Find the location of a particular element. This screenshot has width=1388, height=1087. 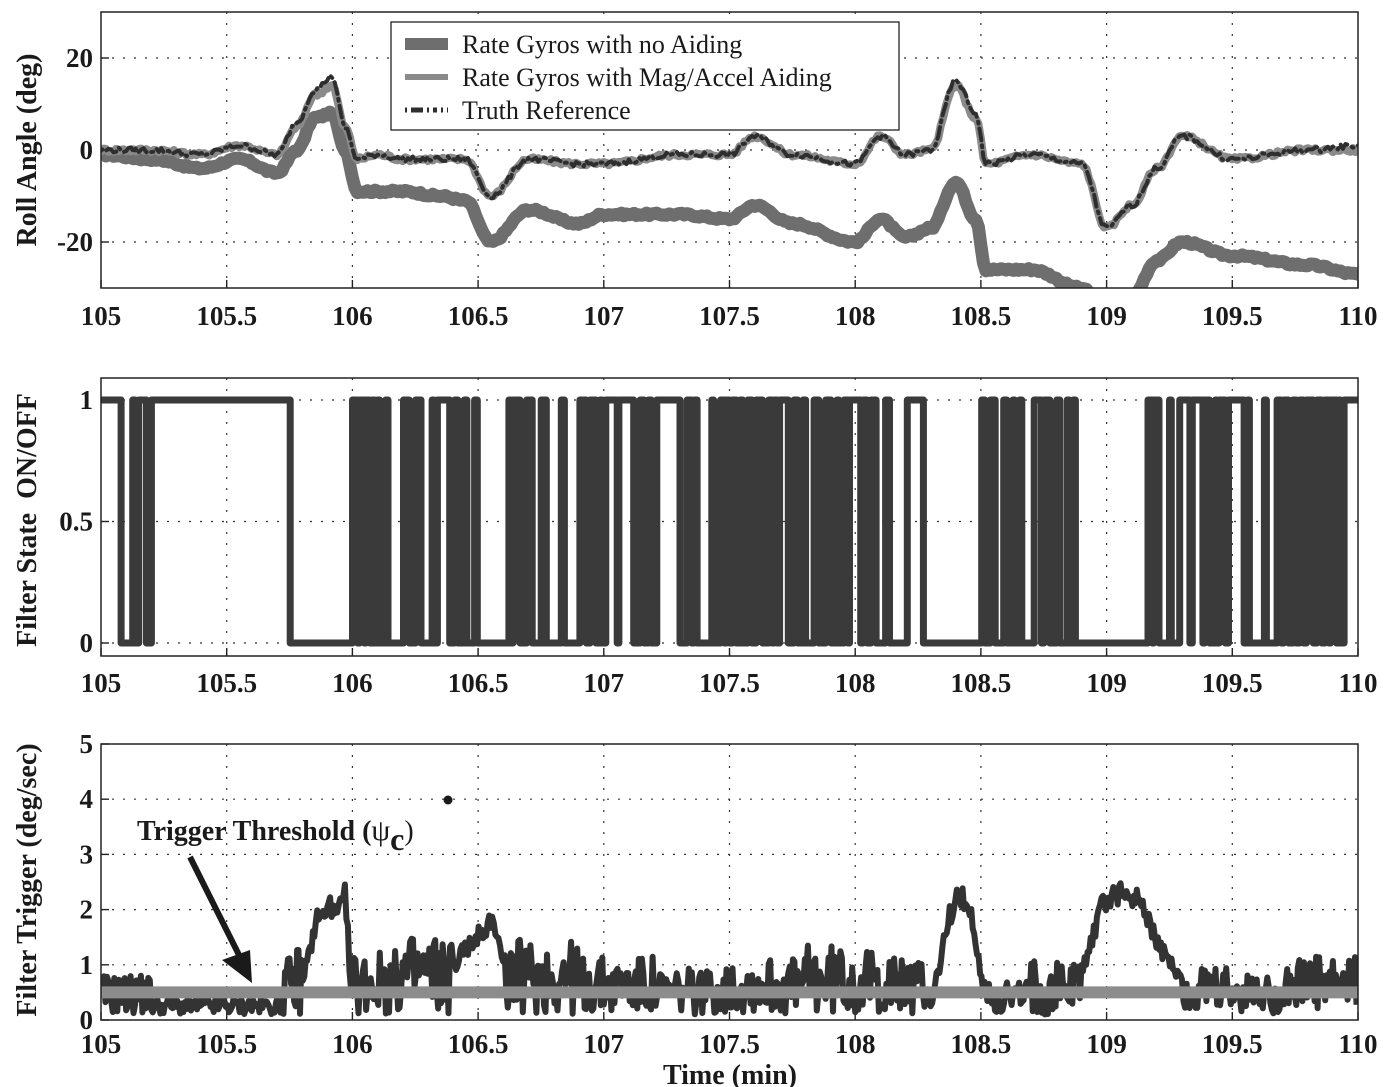

y-tick-label: -20 is located at coordinates (75, 242).